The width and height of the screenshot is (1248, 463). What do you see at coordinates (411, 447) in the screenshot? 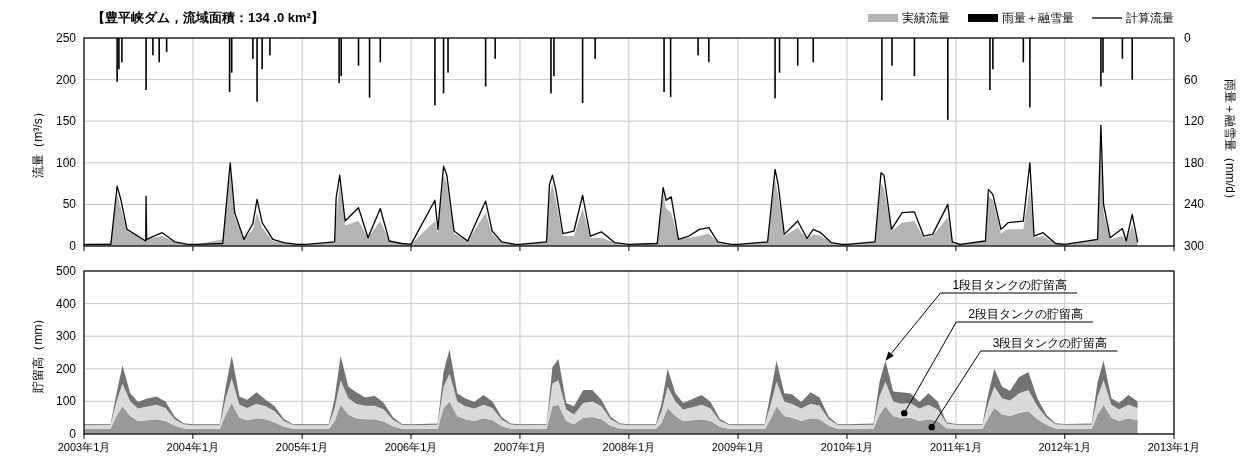
I see `x-tick-label: 2006年1月` at bounding box center [411, 447].